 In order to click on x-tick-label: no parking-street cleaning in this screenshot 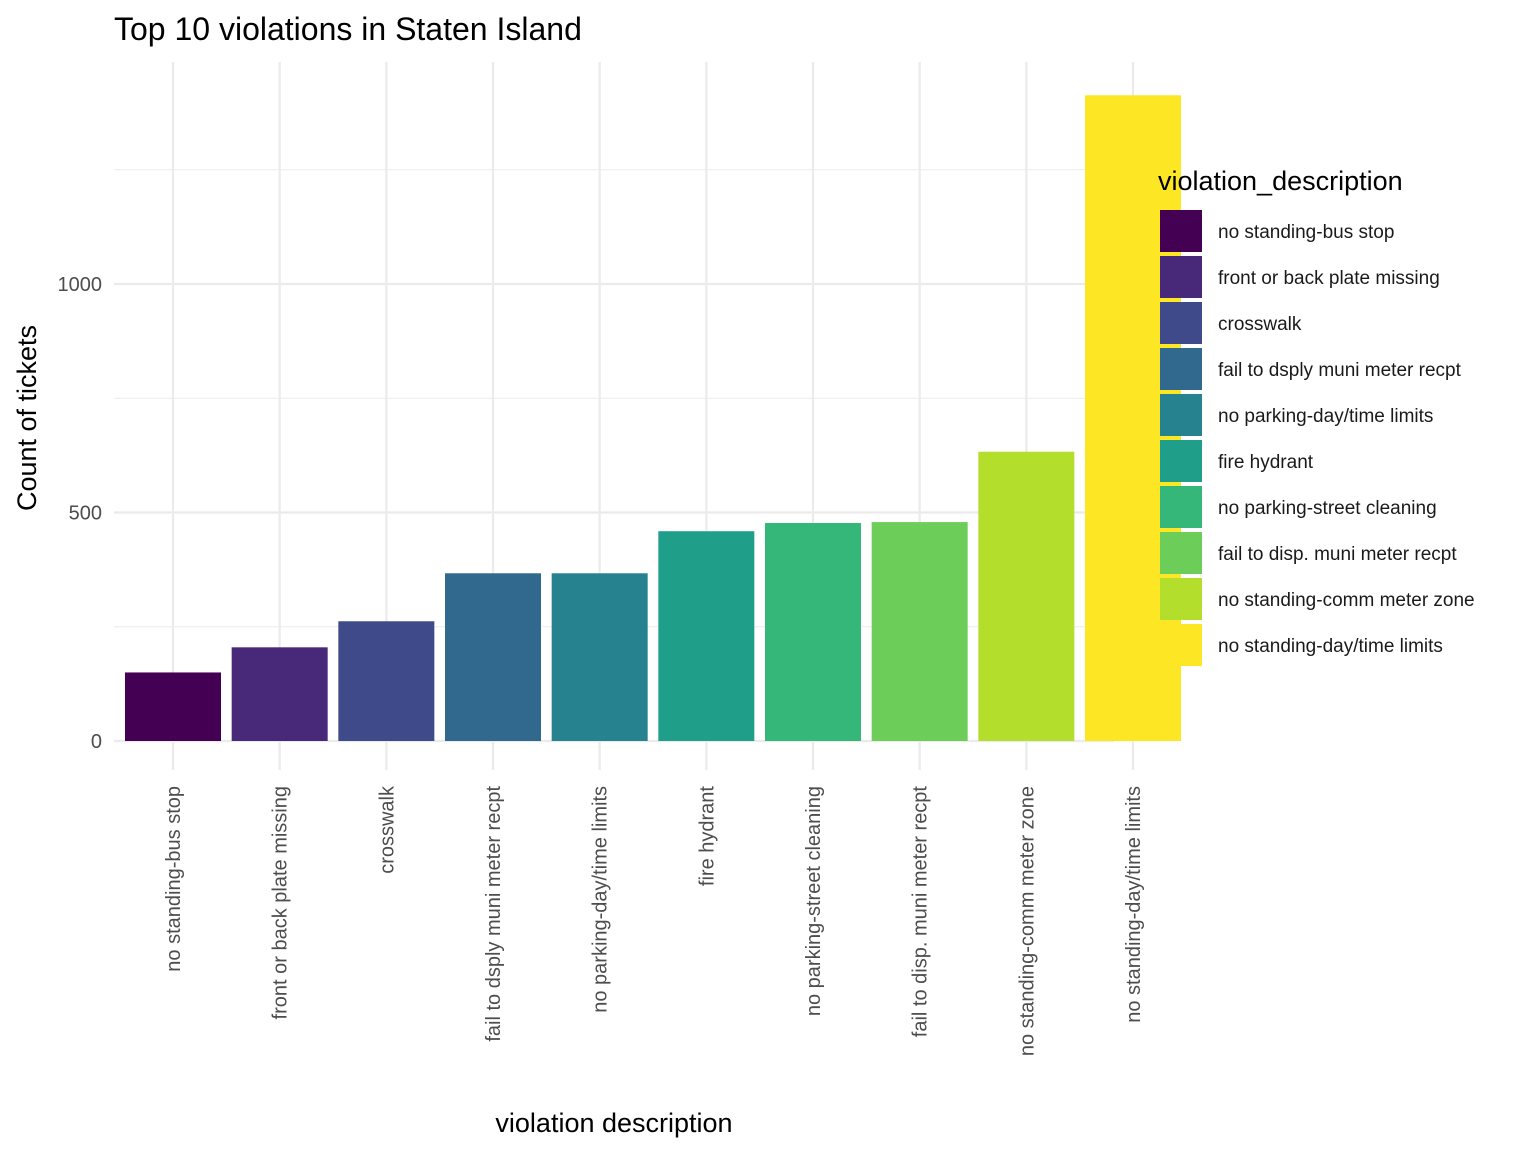, I will do `click(814, 901)`.